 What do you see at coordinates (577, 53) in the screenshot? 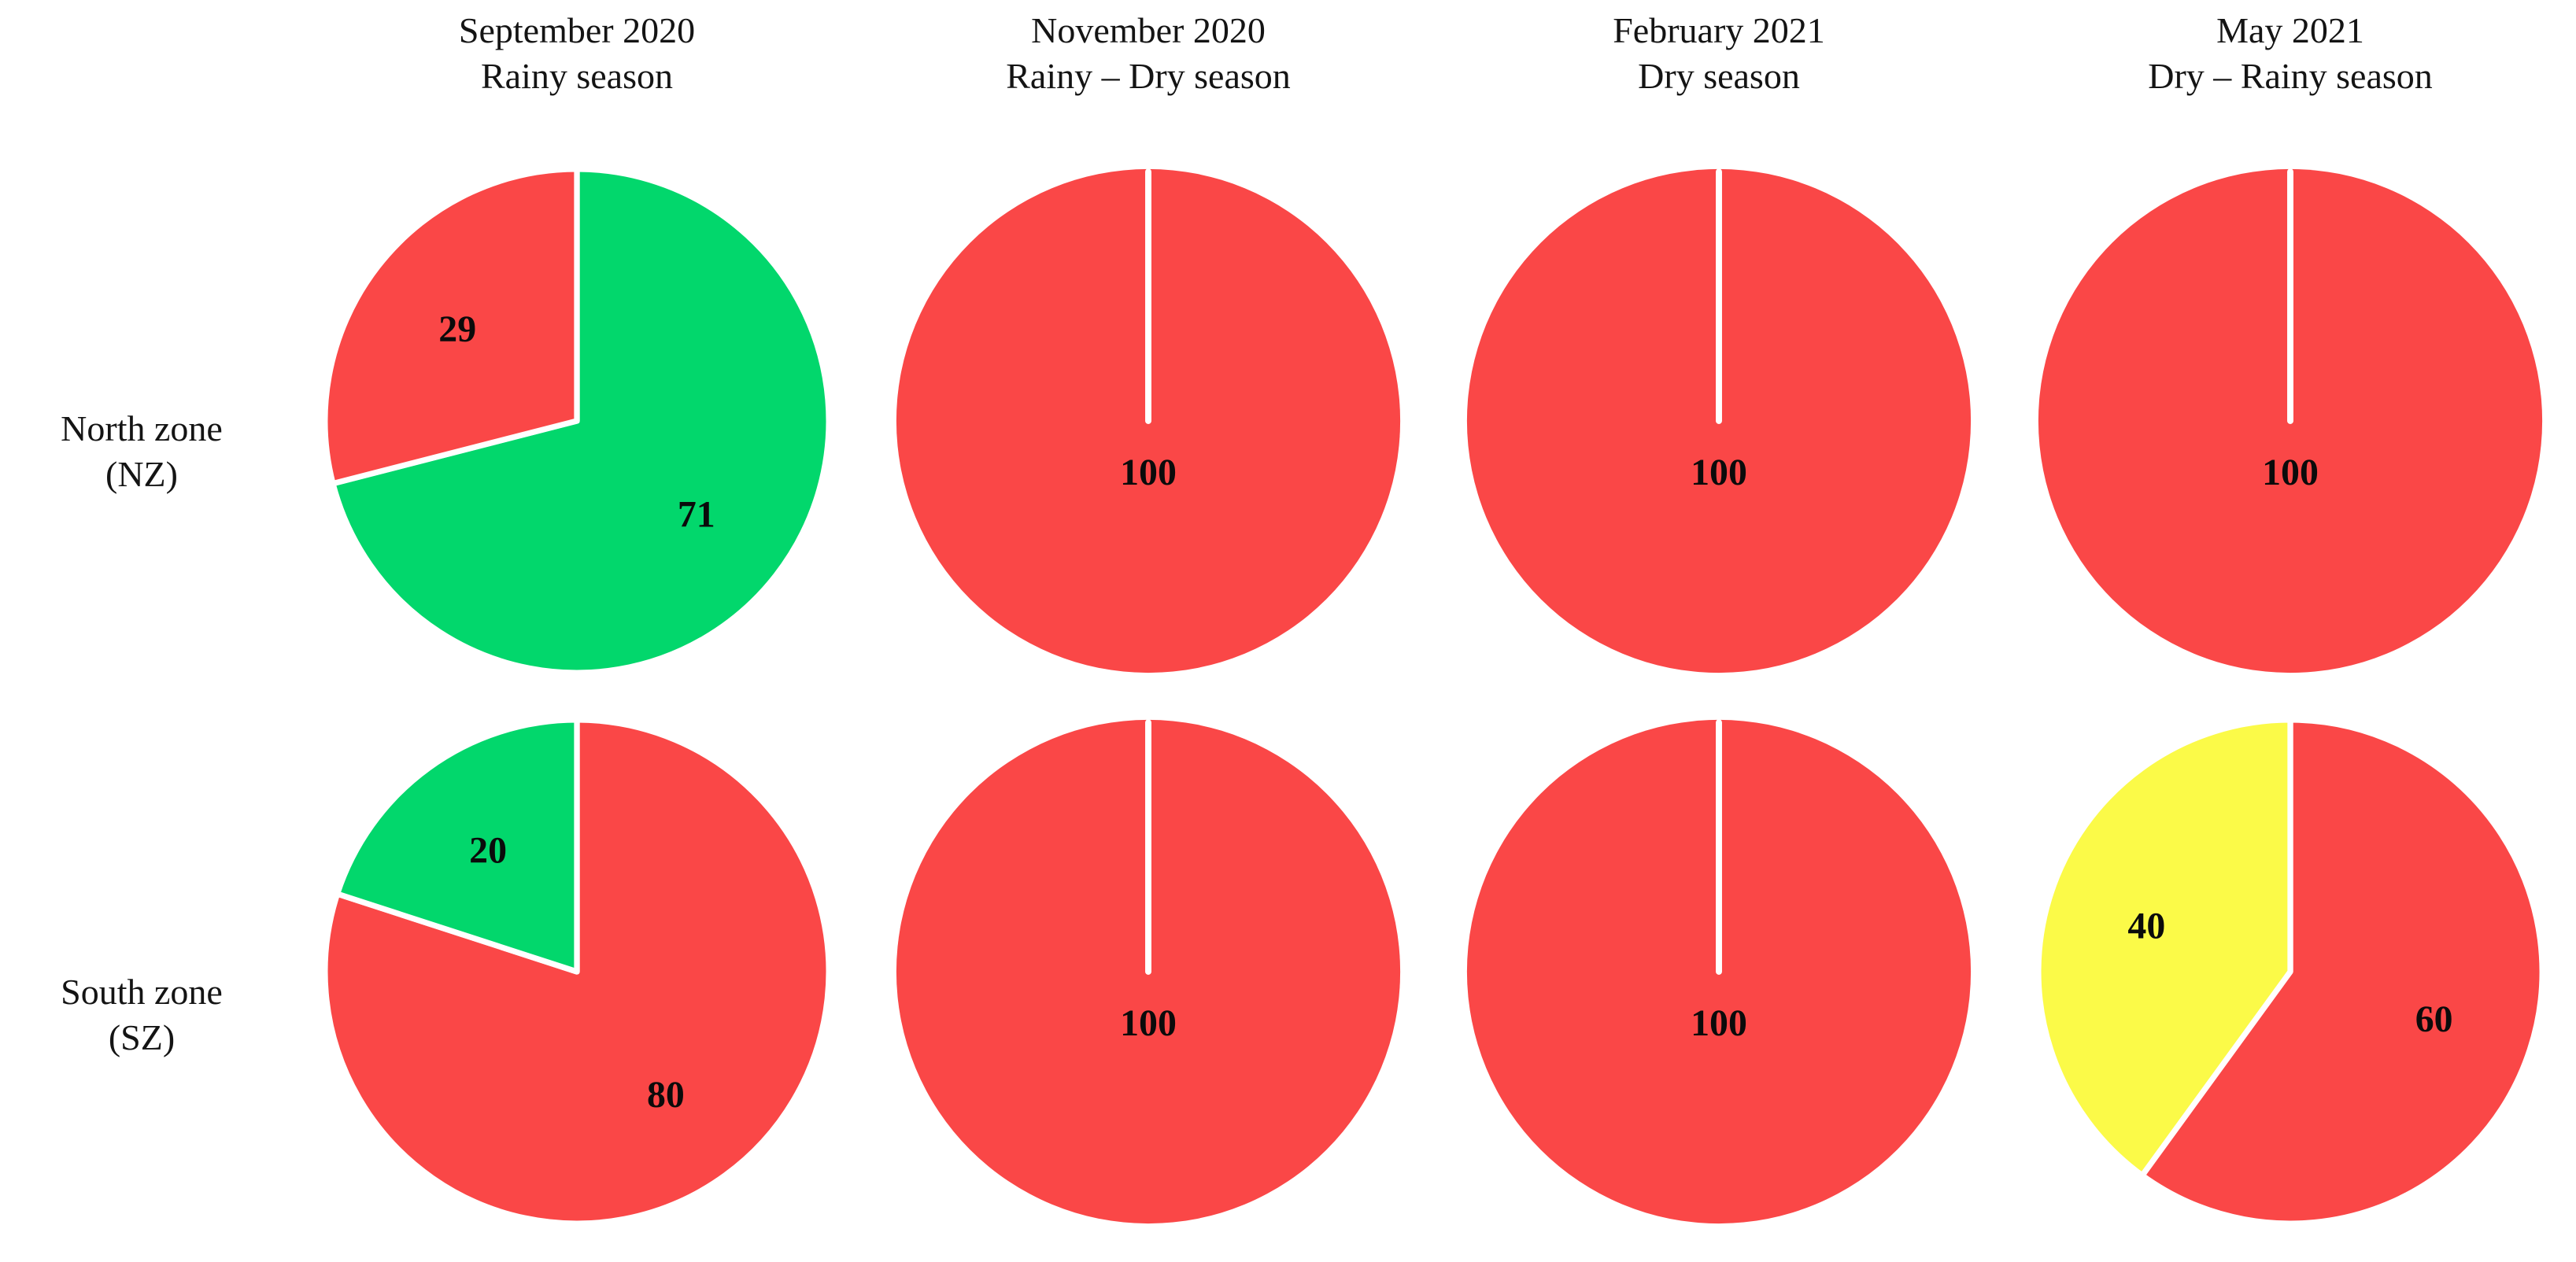
I see `column-header-september-2020: September 2020 Rainy season` at bounding box center [577, 53].